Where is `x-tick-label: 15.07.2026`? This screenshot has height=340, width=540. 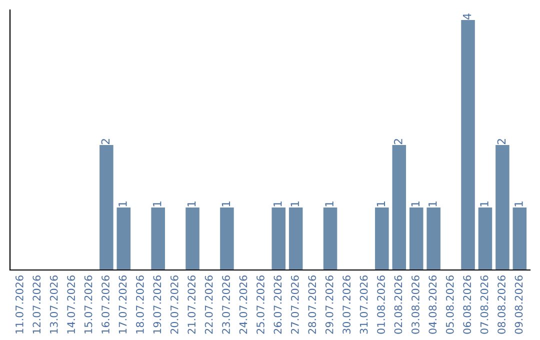
x-tick-label: 15.07.2026 is located at coordinates (88, 305).